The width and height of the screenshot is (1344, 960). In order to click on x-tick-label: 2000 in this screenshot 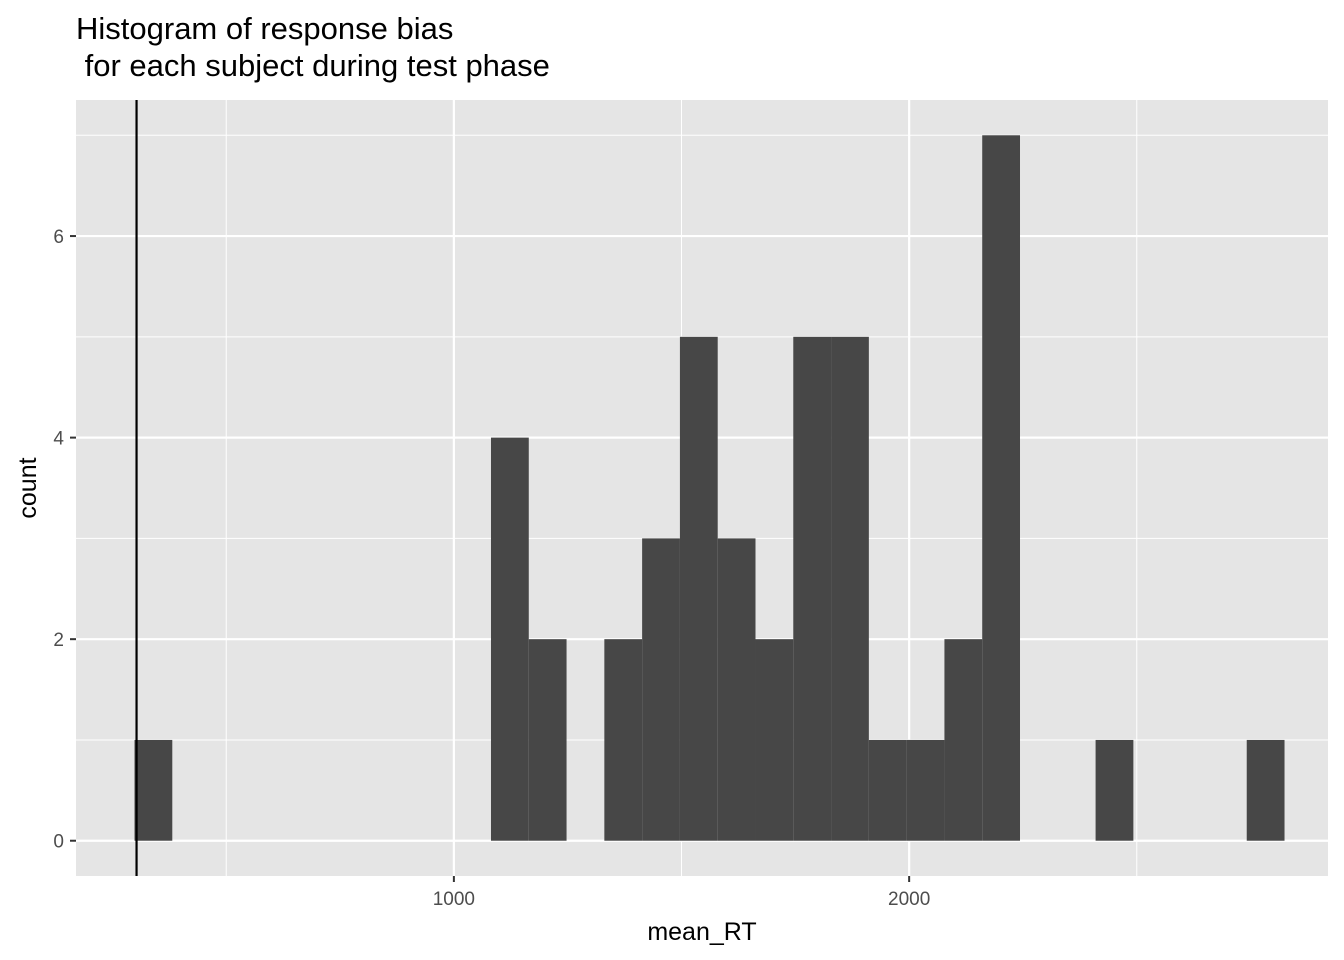, I will do `click(909, 899)`.